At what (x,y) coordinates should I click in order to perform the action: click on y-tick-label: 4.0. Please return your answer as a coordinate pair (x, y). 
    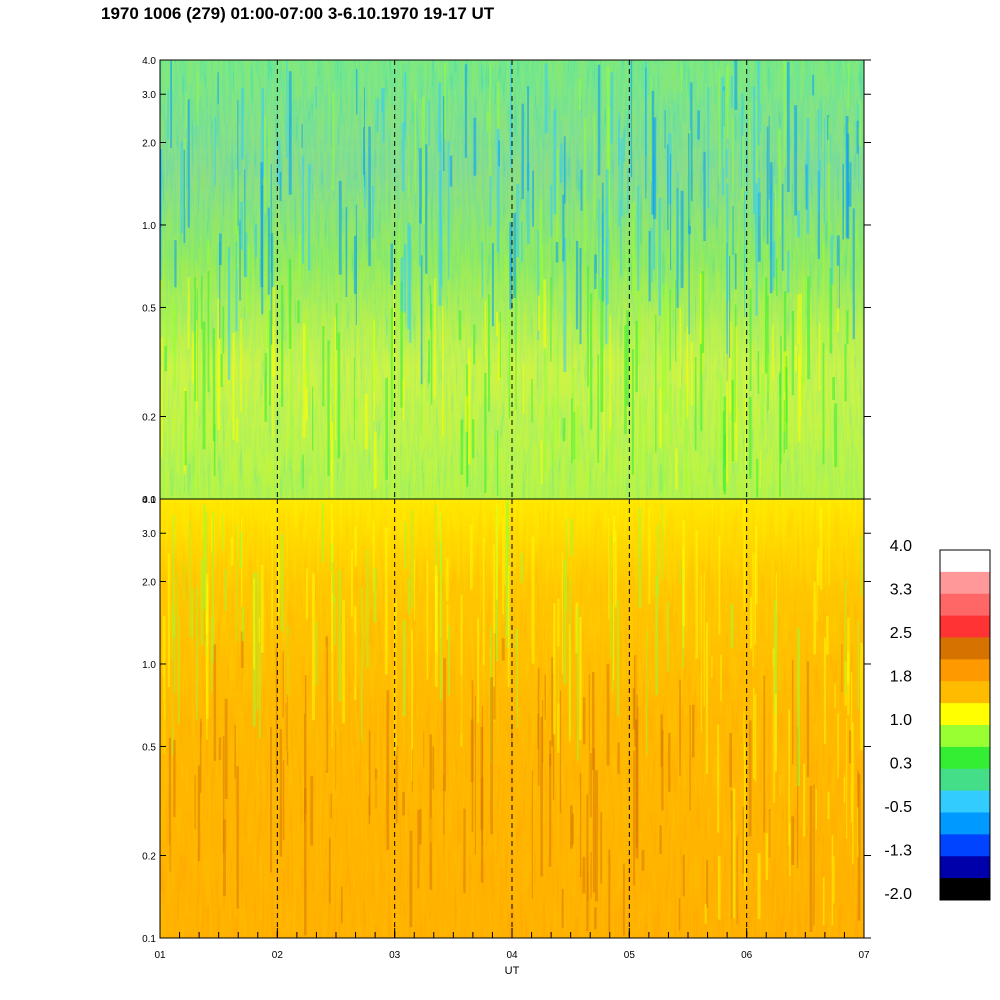
    Looking at the image, I should click on (149, 500).